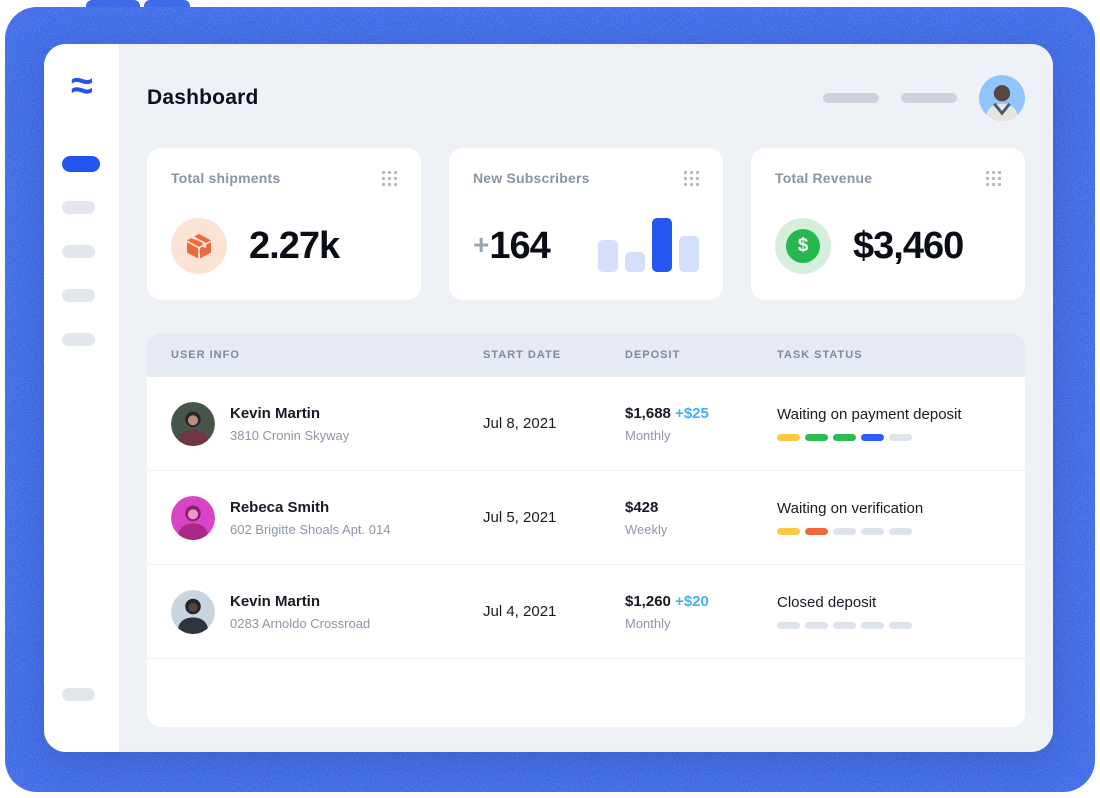 This screenshot has width=1100, height=798. I want to click on top-bar: Dashboard, so click(586, 98).